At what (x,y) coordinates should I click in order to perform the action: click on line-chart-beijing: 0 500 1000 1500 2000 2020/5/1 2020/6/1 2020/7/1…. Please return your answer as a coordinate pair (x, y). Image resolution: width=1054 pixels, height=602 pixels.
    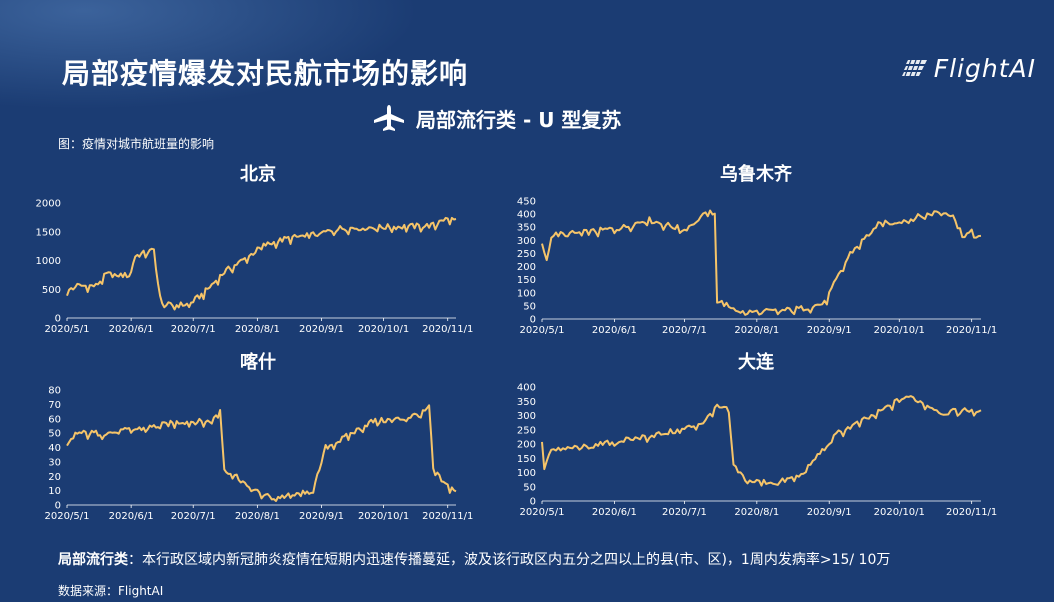
    Looking at the image, I should click on (255, 267).